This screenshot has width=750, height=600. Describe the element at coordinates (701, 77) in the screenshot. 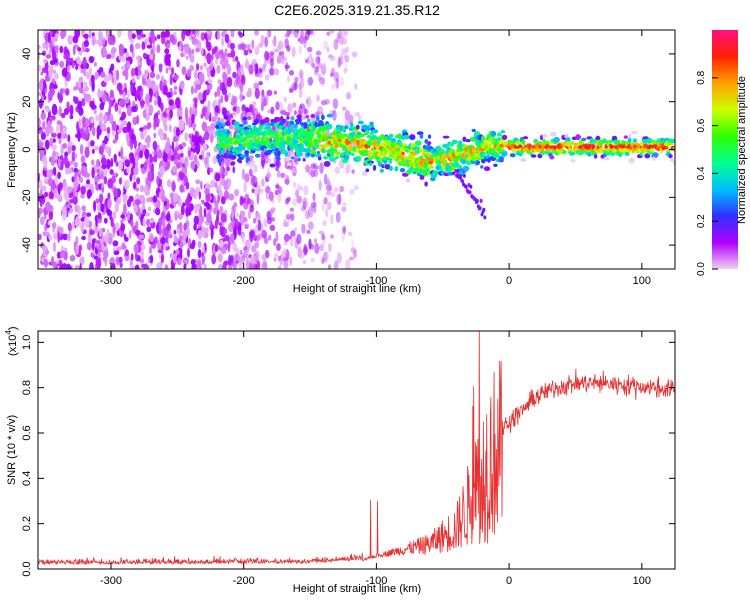

I see `colorbar-tick-label: 0.8` at that location.